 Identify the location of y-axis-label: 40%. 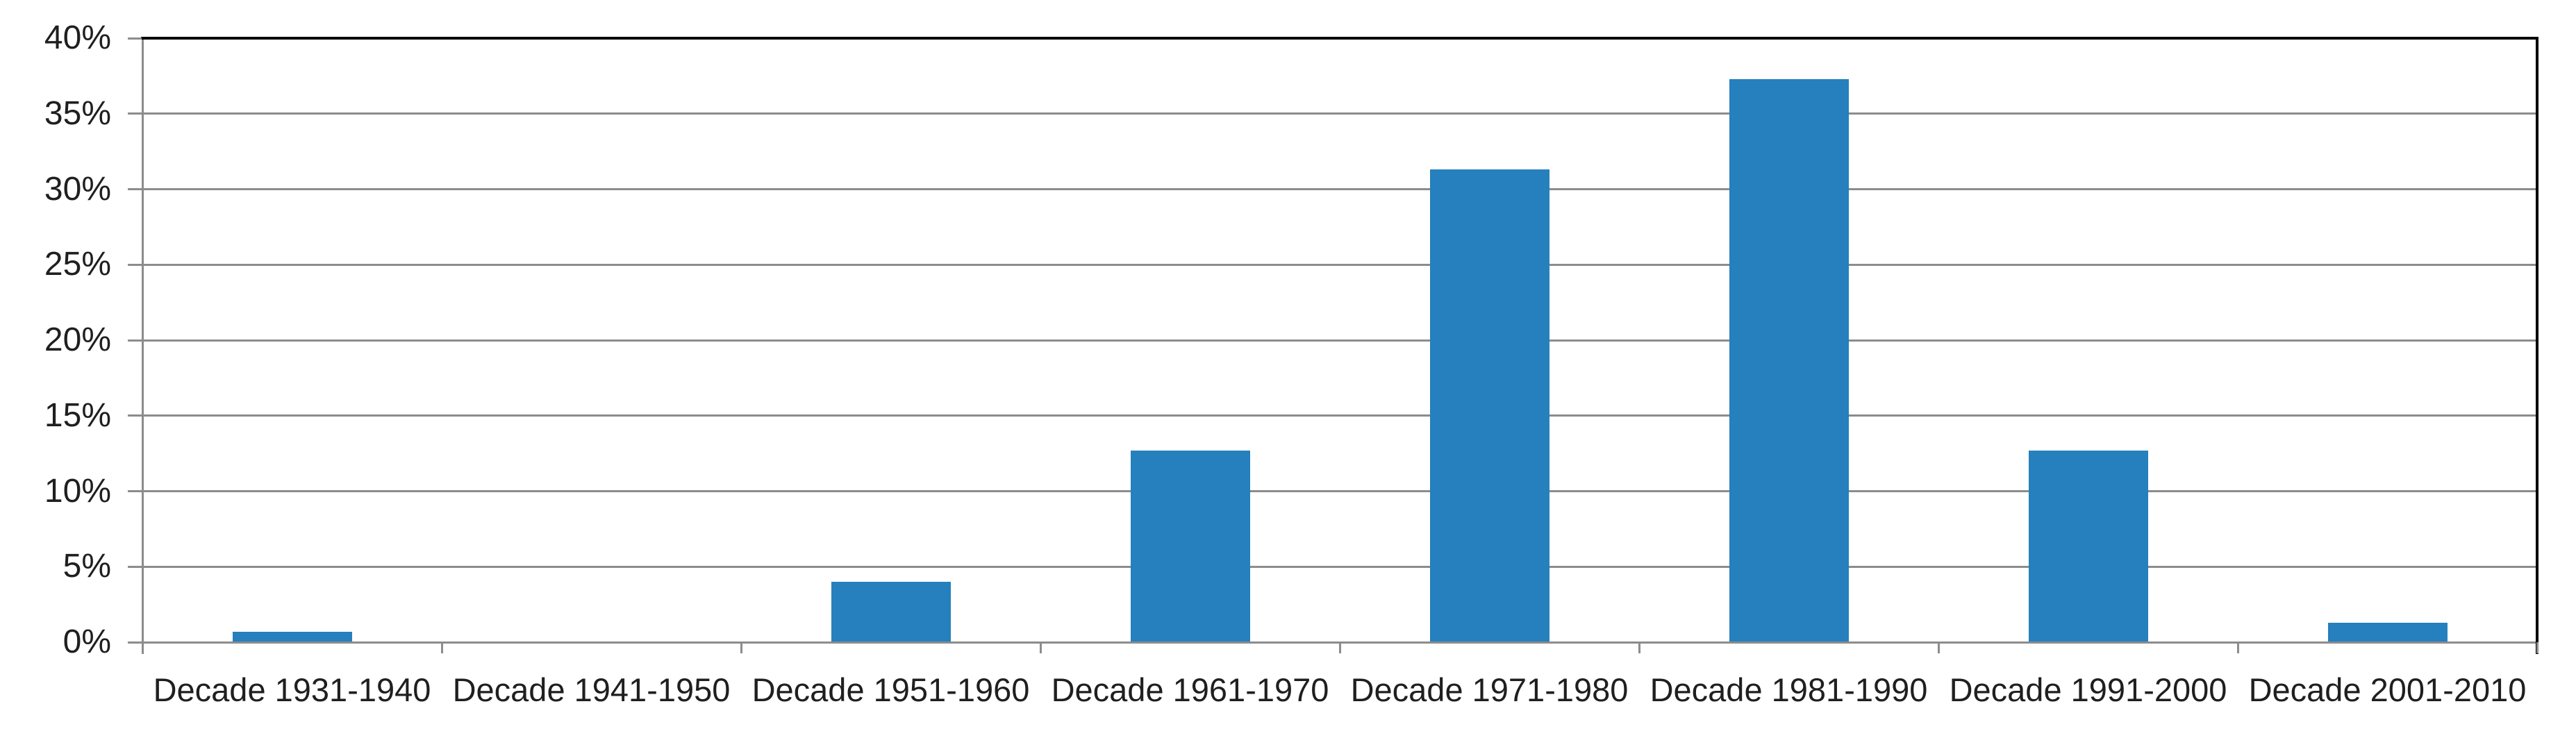
(77, 37).